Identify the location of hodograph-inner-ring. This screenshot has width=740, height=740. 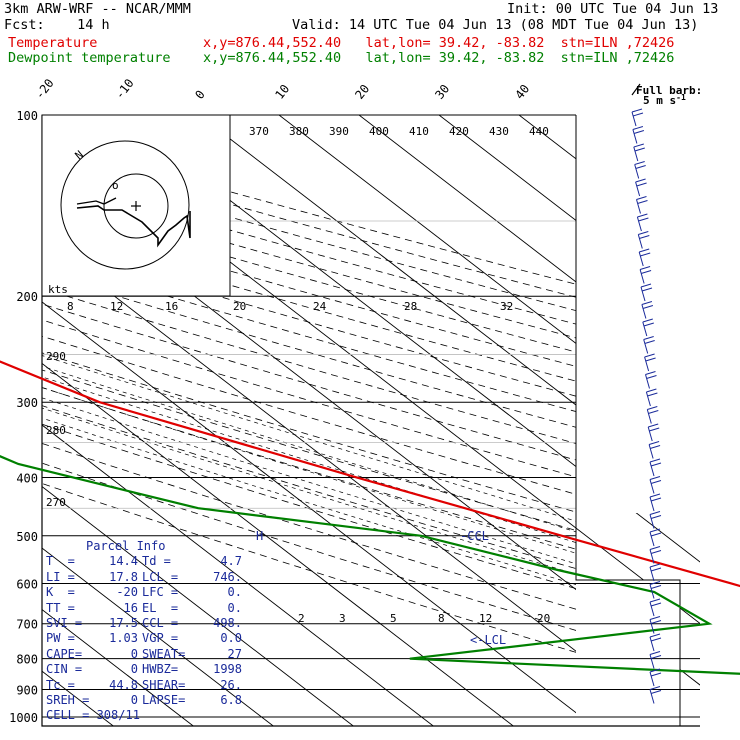
(136, 206).